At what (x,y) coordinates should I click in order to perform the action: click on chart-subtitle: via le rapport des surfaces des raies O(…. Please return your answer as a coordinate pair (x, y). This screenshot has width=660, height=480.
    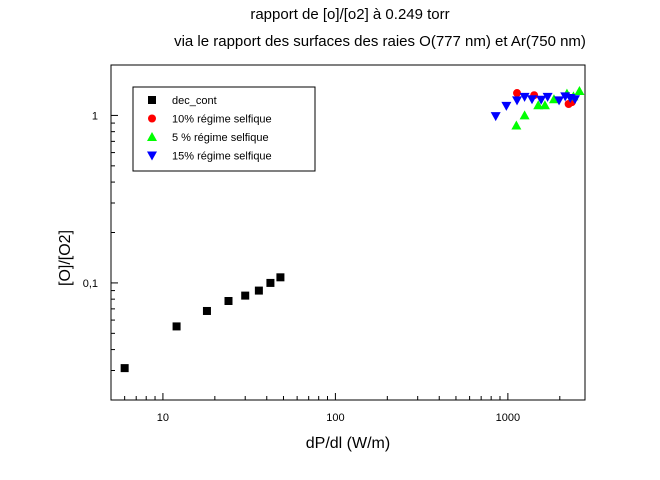
    Looking at the image, I should click on (380, 41).